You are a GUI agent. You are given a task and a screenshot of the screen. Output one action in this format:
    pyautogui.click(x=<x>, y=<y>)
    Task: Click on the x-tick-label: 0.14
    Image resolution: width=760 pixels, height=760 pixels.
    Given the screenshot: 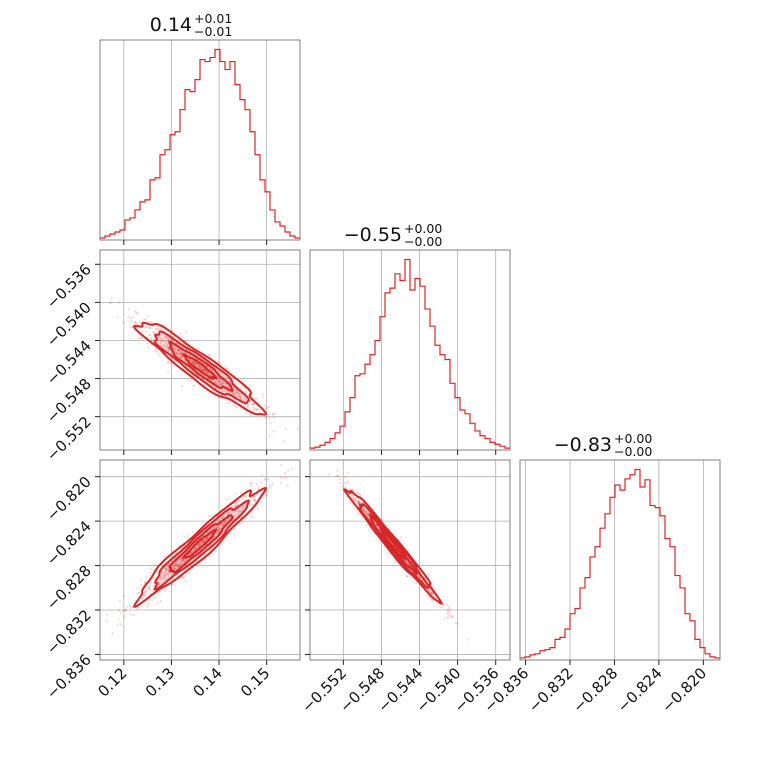 What is the action you would take?
    pyautogui.click(x=208, y=682)
    